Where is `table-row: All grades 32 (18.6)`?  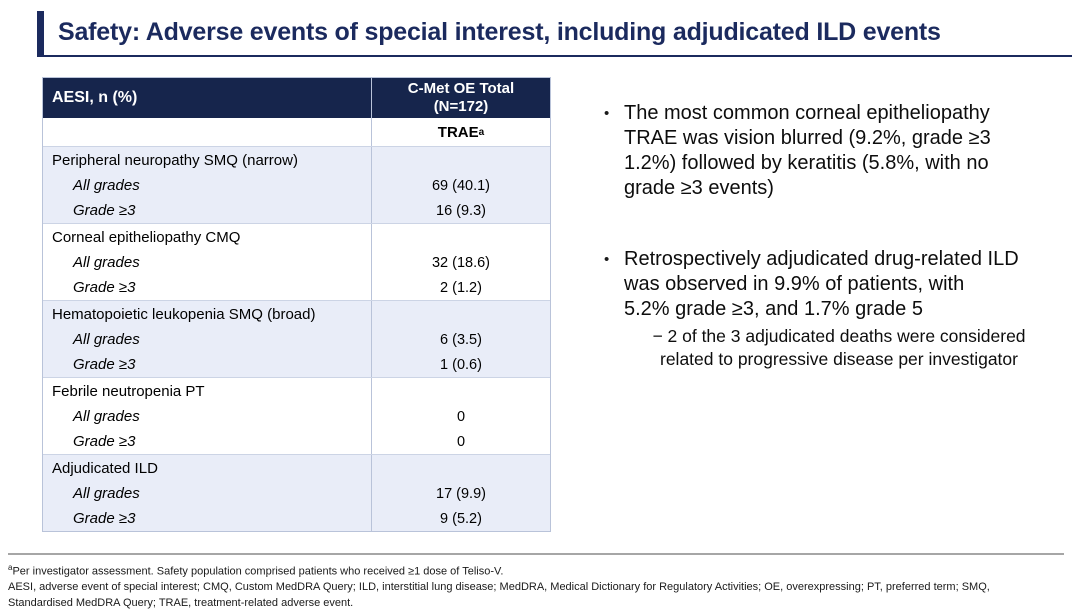 table-row: All grades 32 (18.6) is located at coordinates (296, 262).